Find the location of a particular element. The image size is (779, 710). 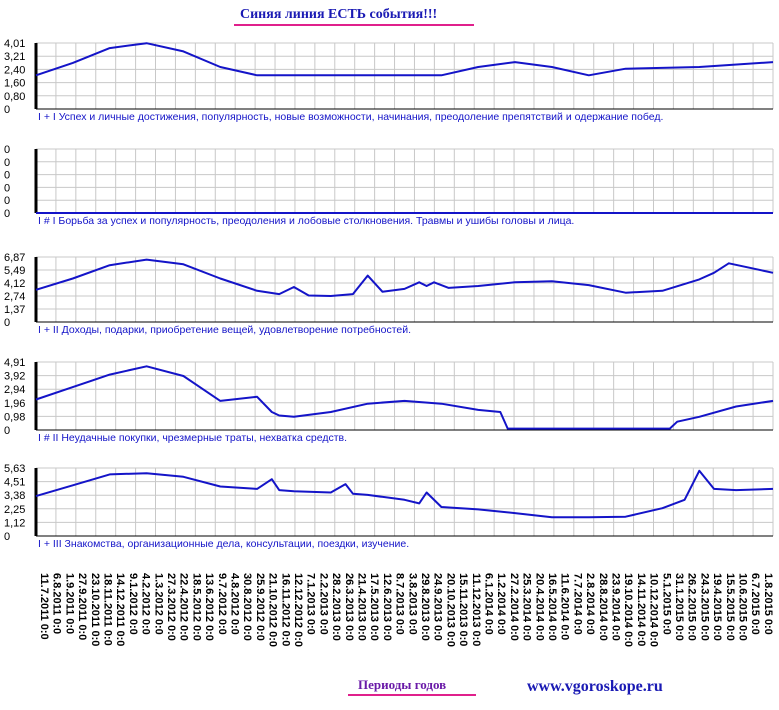

x-tick-label: 28.2.2013 0:0 is located at coordinates (336, 607).